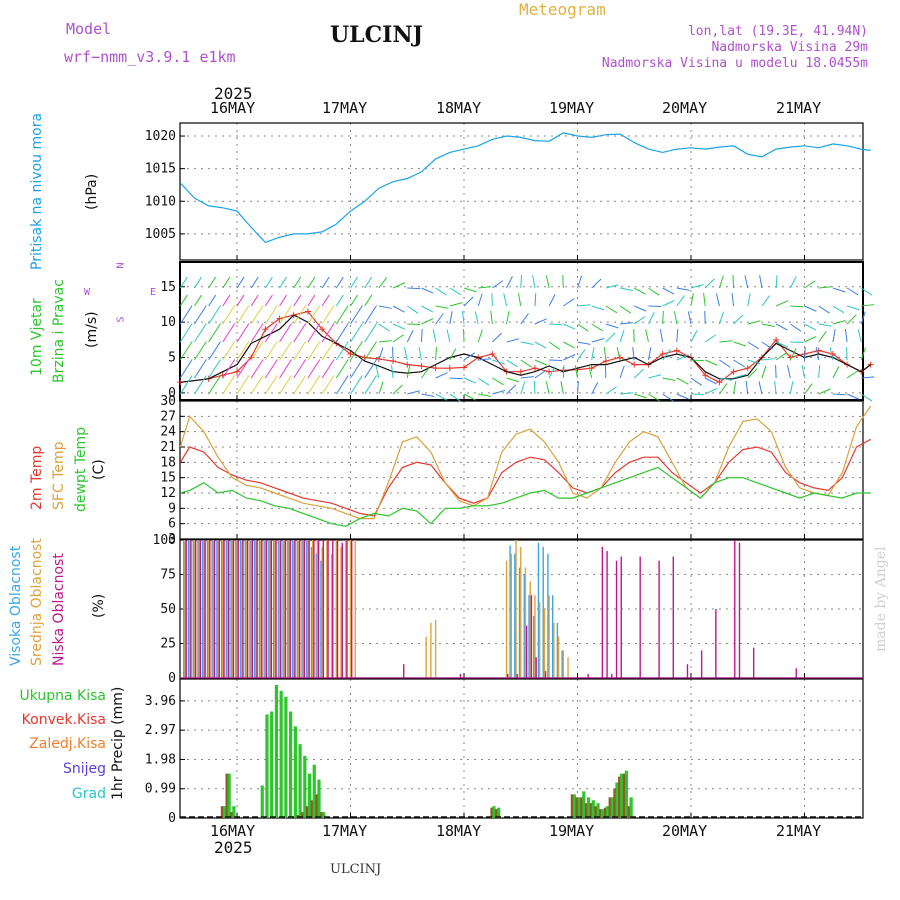 The image size is (900, 900). I want to click on day-label-bottom: 16MAY, so click(233, 831).